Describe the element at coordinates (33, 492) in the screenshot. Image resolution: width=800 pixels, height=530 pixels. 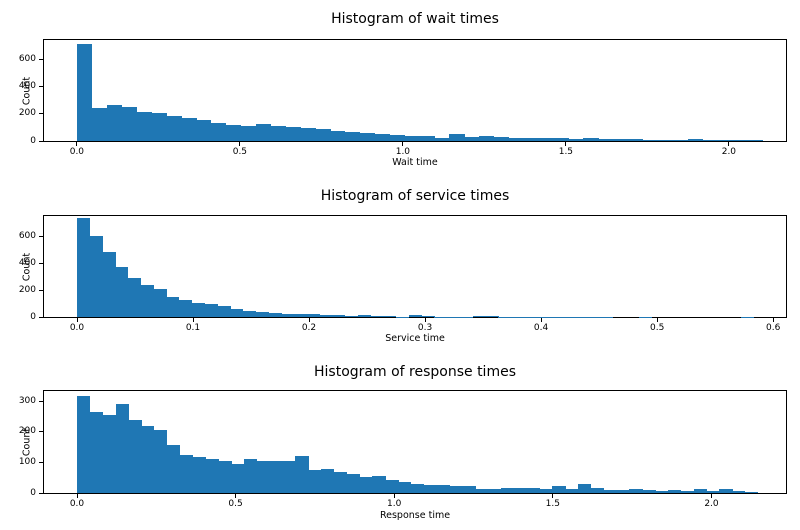
I see `y-tick-label: 0` at that location.